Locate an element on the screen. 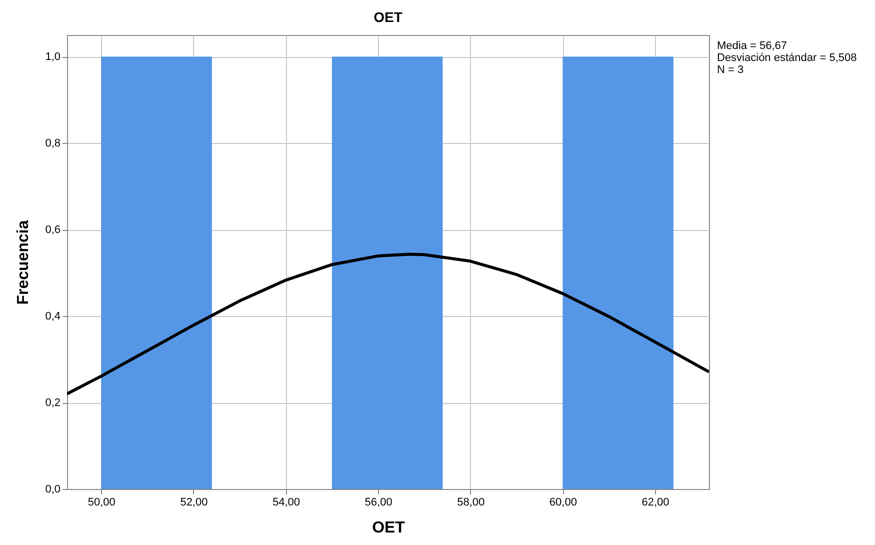 Image resolution: width=875 pixels, height=545 pixels. y-tick-label: 0,2 is located at coordinates (52, 403).